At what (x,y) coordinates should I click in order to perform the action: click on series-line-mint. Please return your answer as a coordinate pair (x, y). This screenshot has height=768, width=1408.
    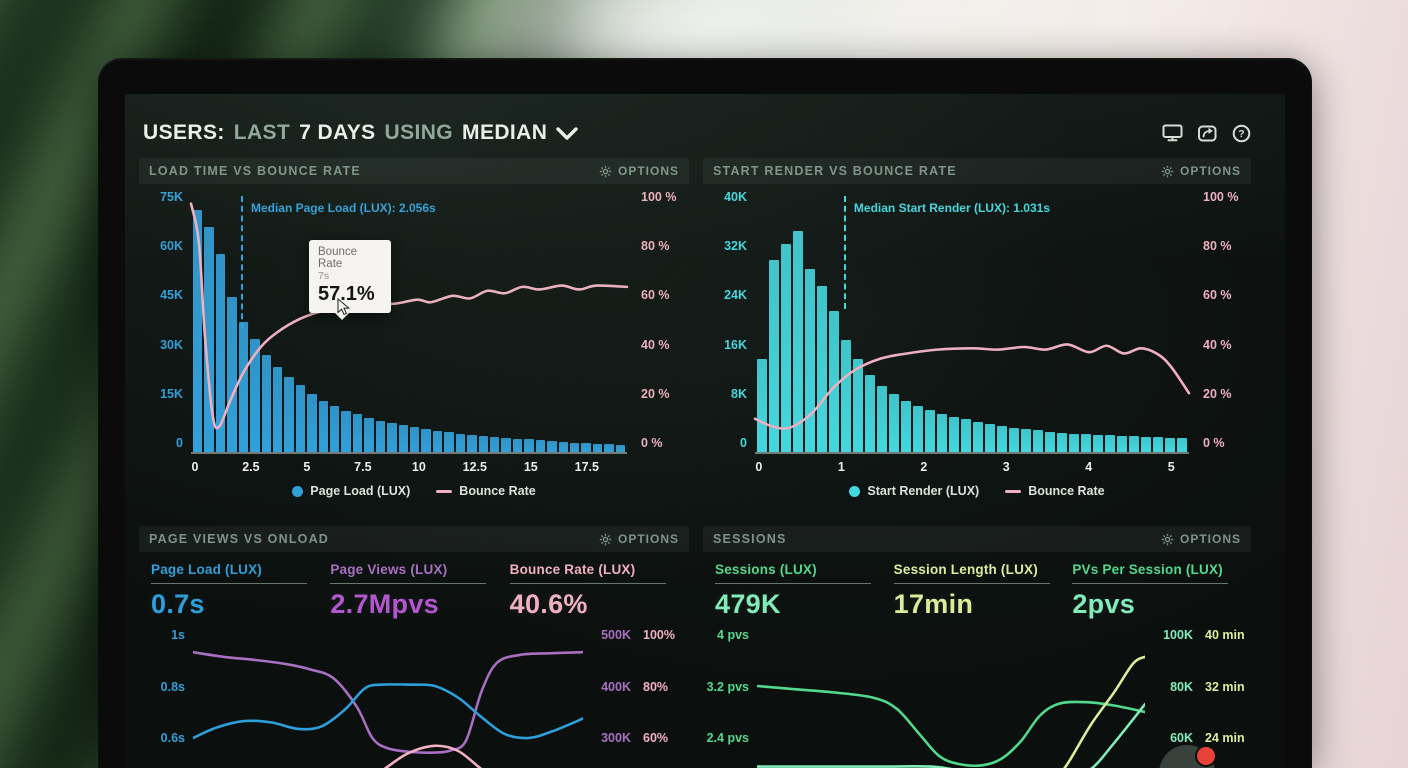
    Looking at the image, I should click on (951, 735).